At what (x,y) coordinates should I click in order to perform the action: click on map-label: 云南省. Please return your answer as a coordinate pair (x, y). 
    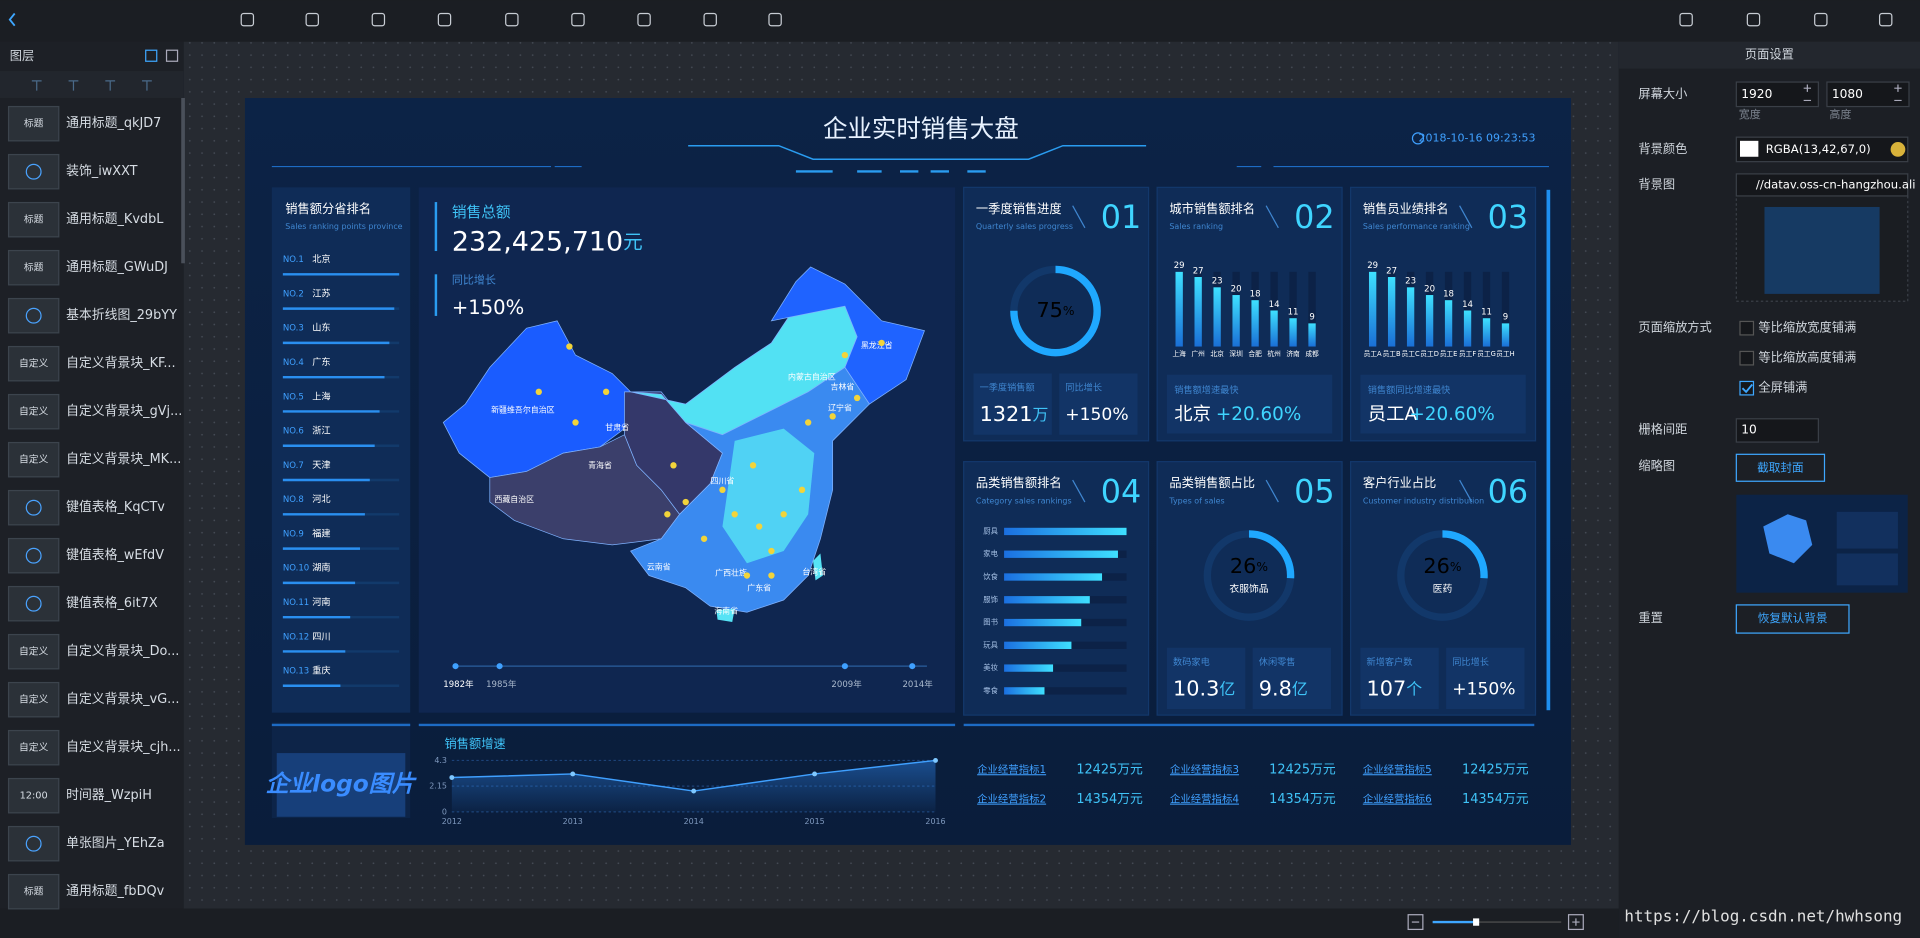
    Looking at the image, I should click on (659, 566).